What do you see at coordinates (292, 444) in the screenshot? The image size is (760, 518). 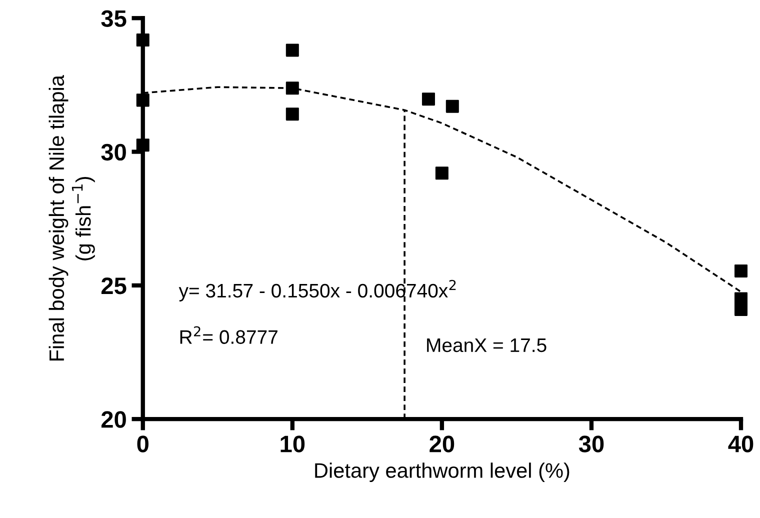 I see `x-tick-label: 10` at bounding box center [292, 444].